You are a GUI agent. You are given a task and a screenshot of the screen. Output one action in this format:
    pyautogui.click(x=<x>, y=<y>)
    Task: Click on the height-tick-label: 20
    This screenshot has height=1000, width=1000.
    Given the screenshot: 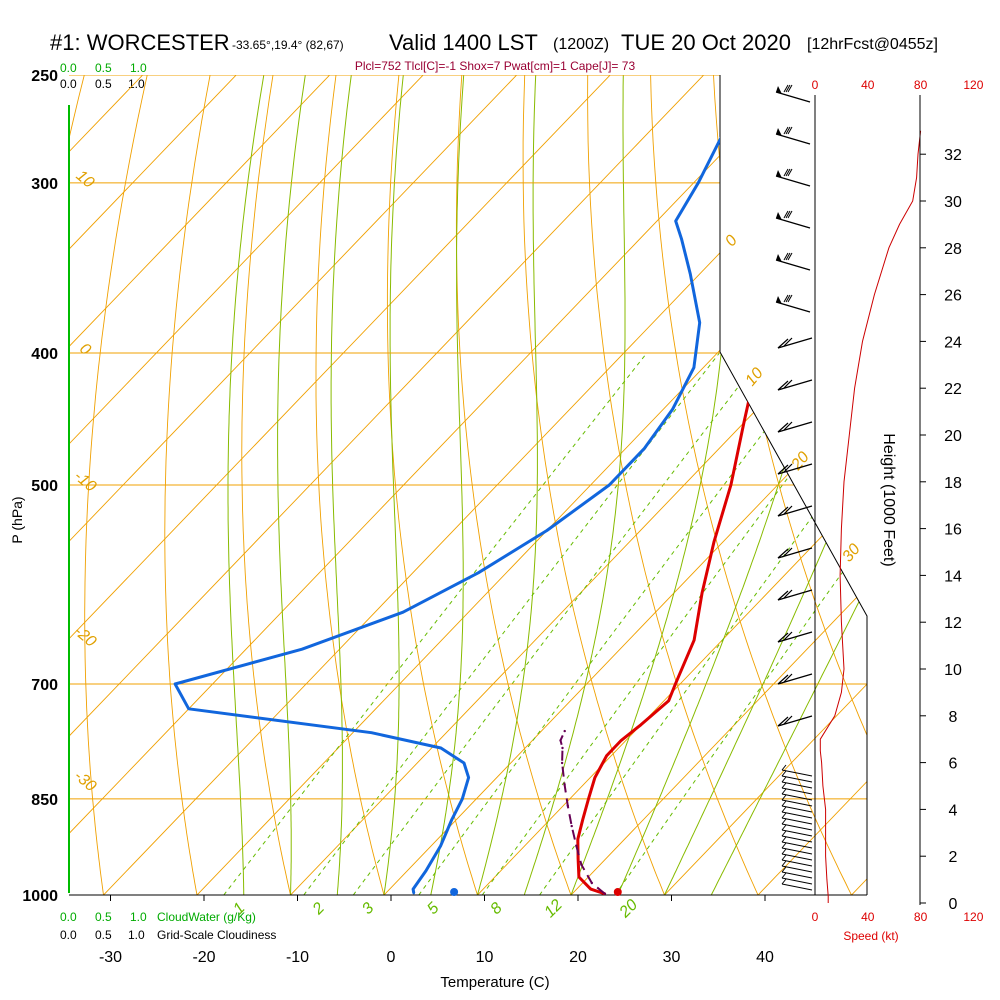 What is the action you would take?
    pyautogui.click(x=953, y=436)
    